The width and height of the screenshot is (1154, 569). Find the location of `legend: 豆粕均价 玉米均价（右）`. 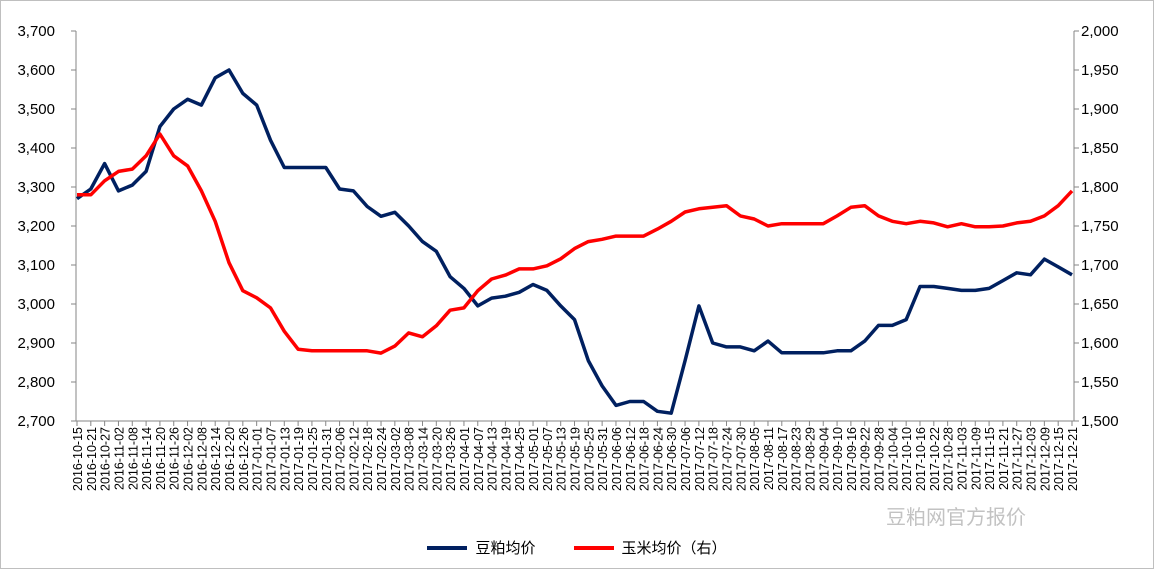

legend: 豆粕均价 玉米均价（右） is located at coordinates (577, 547).